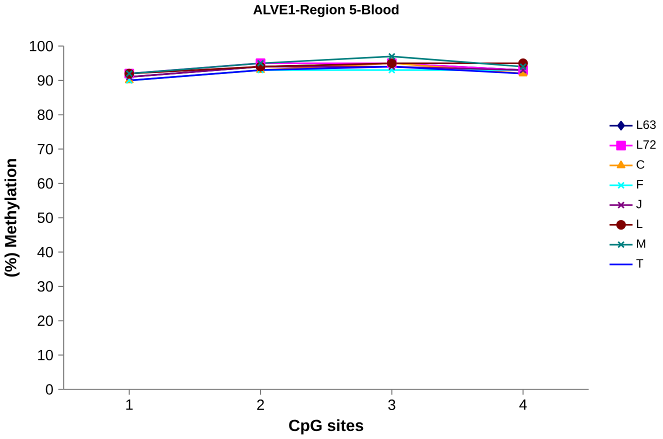 This screenshot has height=439, width=663. What do you see at coordinates (640, 263) in the screenshot?
I see `legend-label: T` at bounding box center [640, 263].